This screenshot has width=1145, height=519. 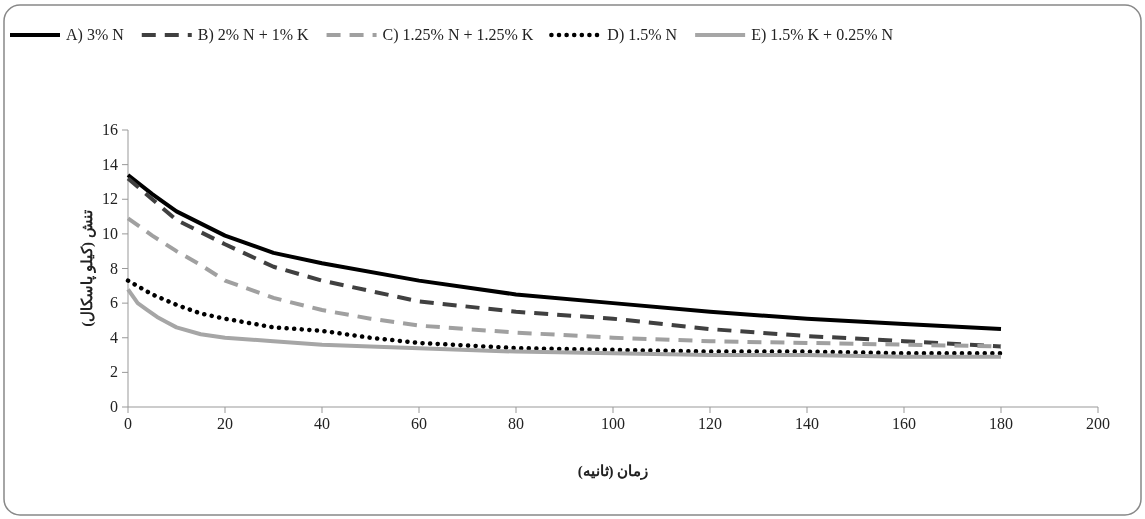 What do you see at coordinates (822, 35) in the screenshot?
I see `legend-label: E) 1.5% K + 0.25% N` at bounding box center [822, 35].